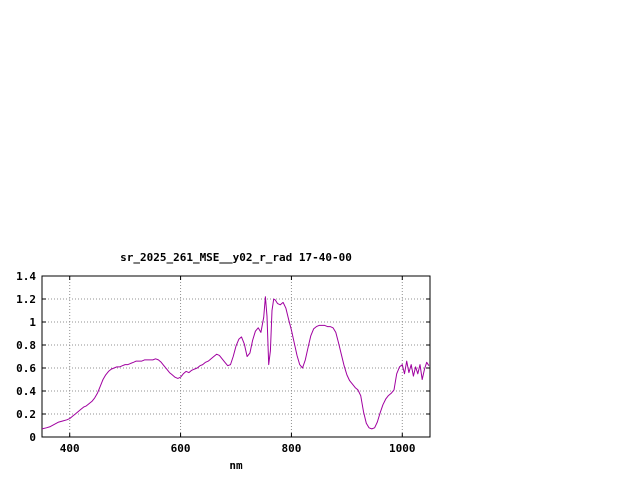 This screenshot has height=480, width=640. Describe the element at coordinates (236, 257) in the screenshot. I see `chart-title: sr_2025_261_MSE__y02_r_rad 17-40-00` at that location.